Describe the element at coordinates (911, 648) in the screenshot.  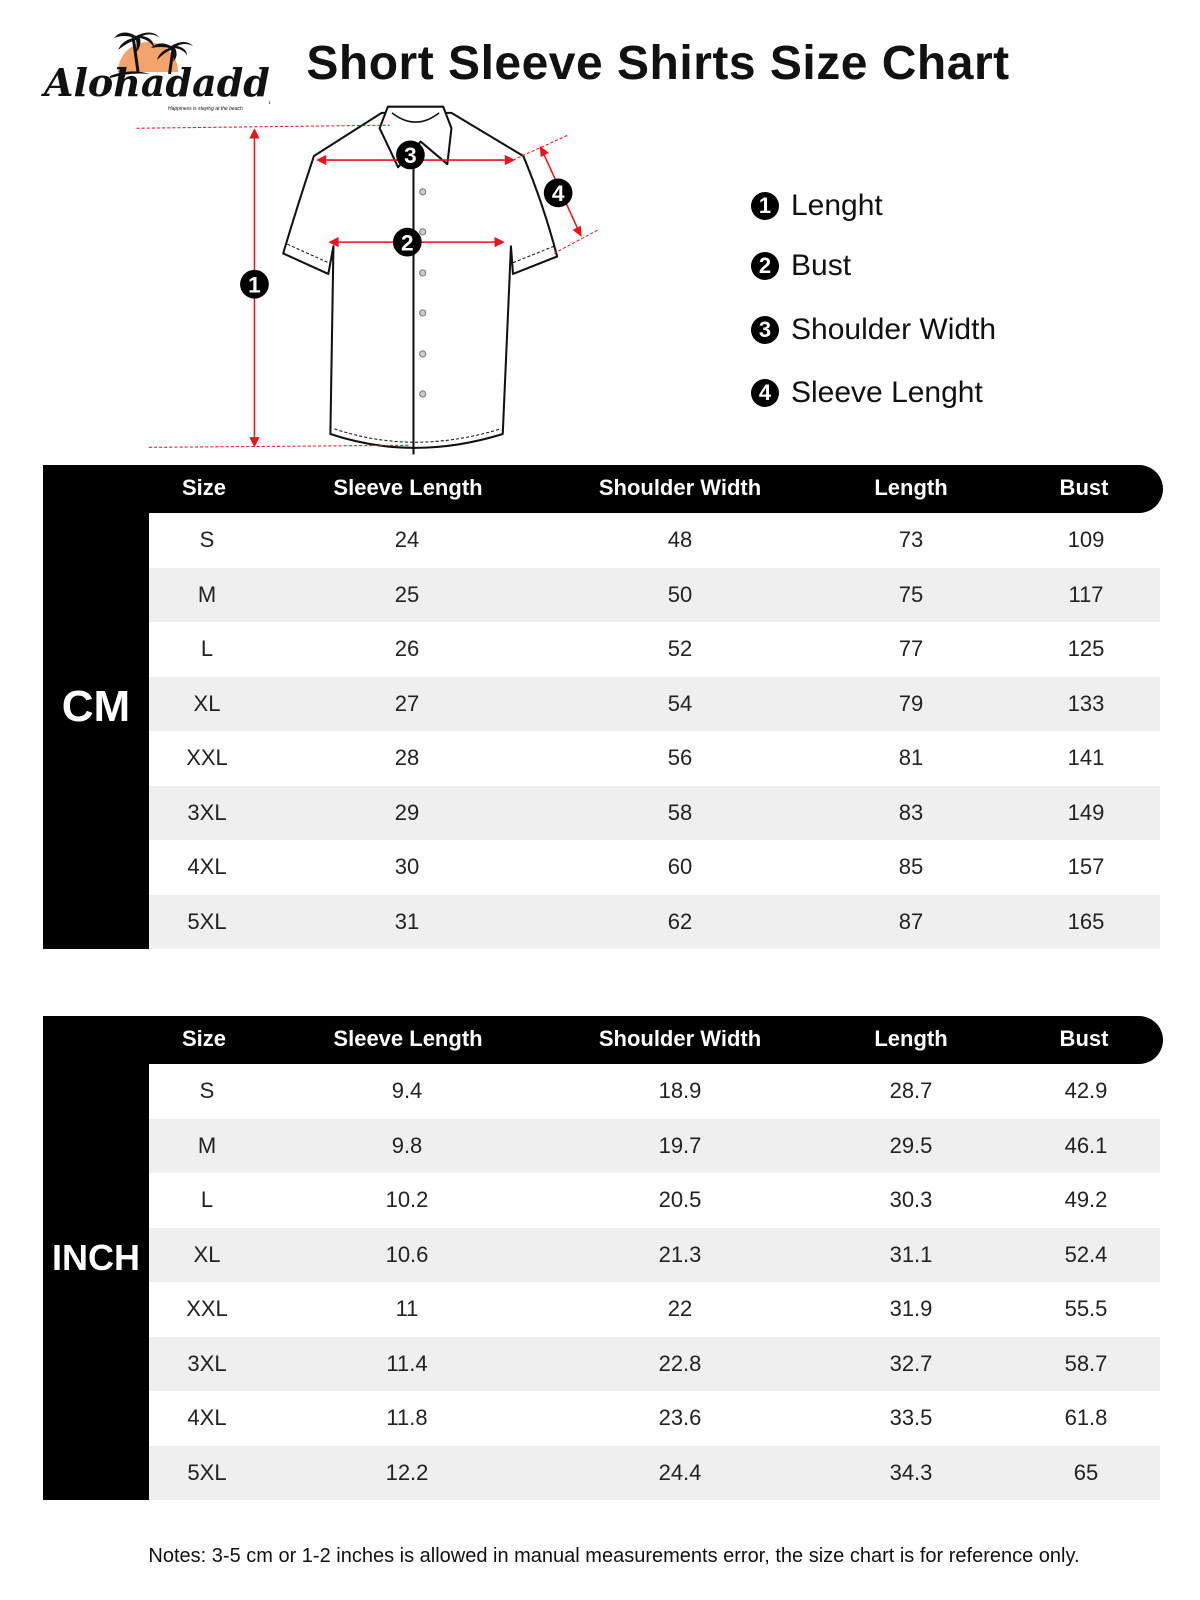
I see `table-cell: 77` at that location.